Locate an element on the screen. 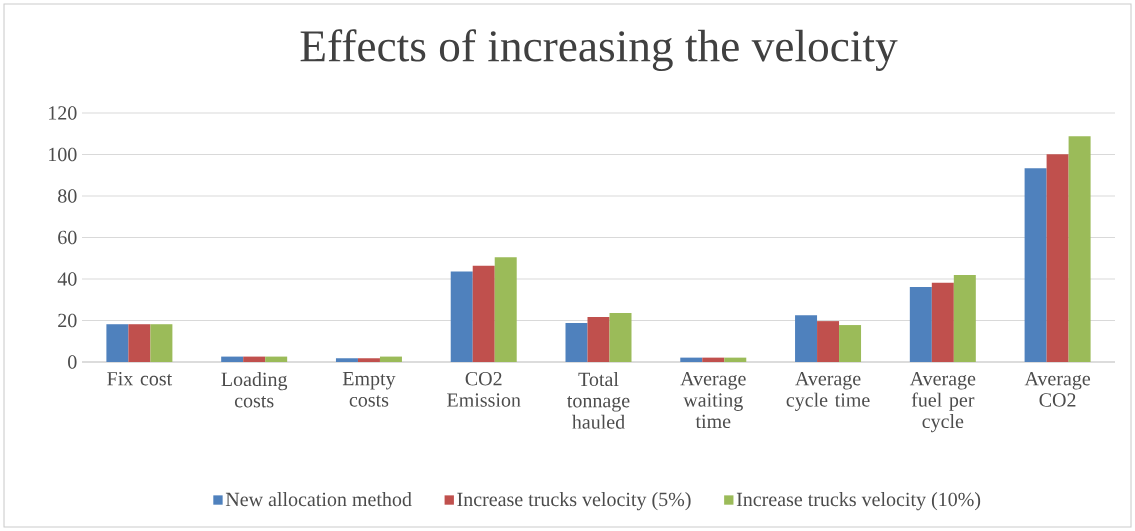 The width and height of the screenshot is (1135, 531). legend-label: Increase trucks velocity (5%) is located at coordinates (574, 501).